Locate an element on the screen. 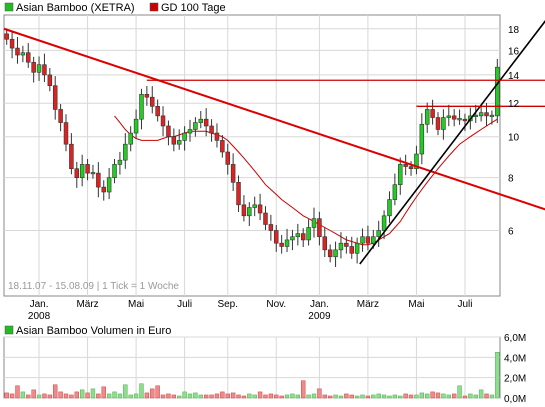  volume-plot-frame is located at coordinates (252, 367).